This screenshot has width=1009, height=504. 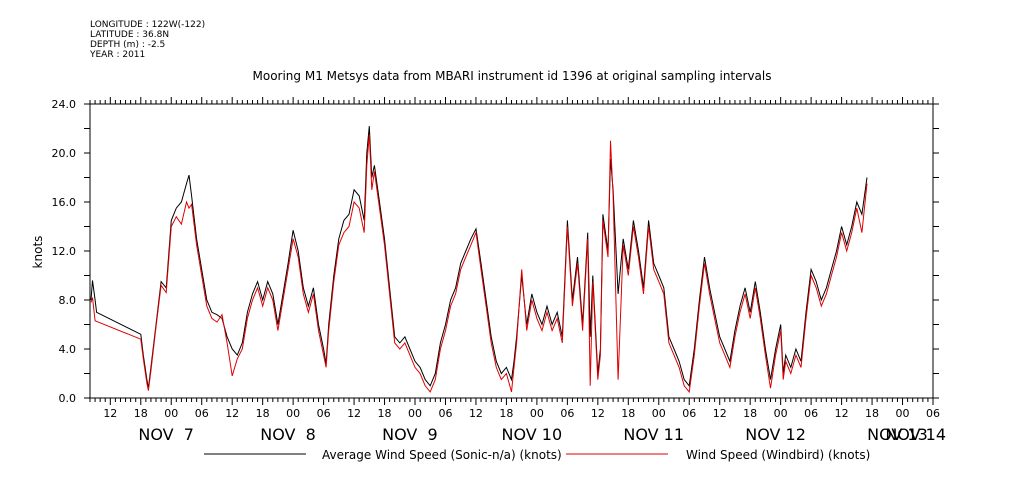 What do you see at coordinates (531, 434) in the screenshot?
I see `day-label: NOV 10` at bounding box center [531, 434].